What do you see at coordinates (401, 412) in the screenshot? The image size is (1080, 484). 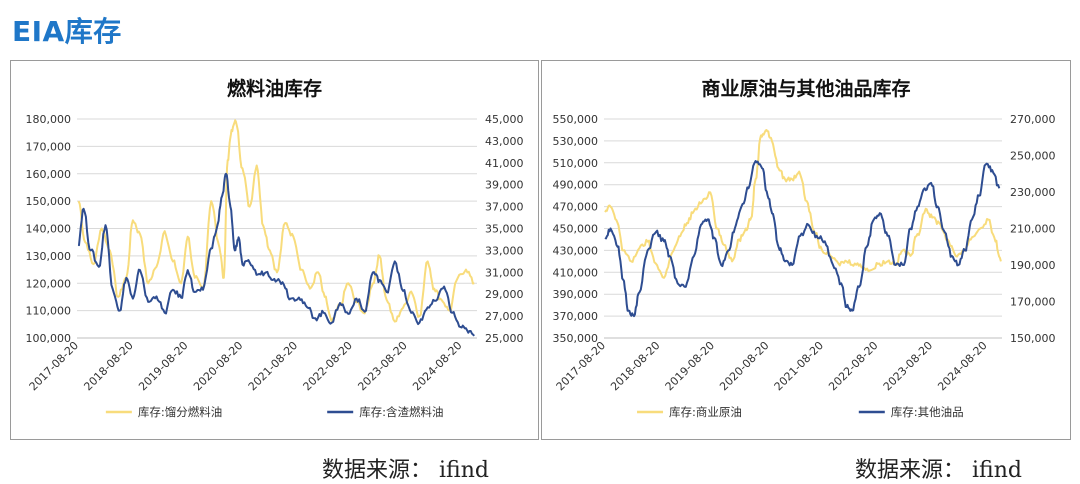 I see `legend-label: 库存:含渣燃料油` at bounding box center [401, 412].